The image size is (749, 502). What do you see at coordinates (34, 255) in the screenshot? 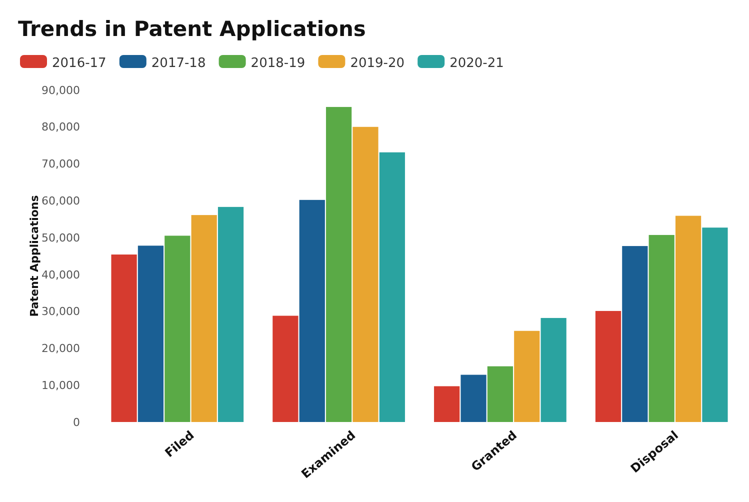
I see `y-axis-title: Patent Applications` at bounding box center [34, 255].